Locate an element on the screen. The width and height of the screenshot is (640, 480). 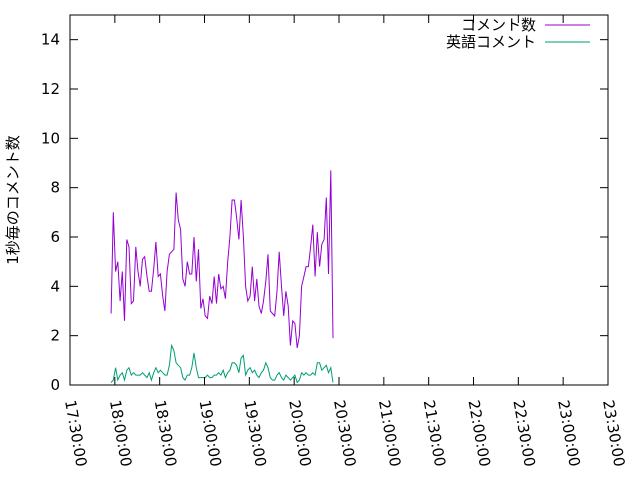
x-tick-label: 17:30:00 is located at coordinates (75, 433).